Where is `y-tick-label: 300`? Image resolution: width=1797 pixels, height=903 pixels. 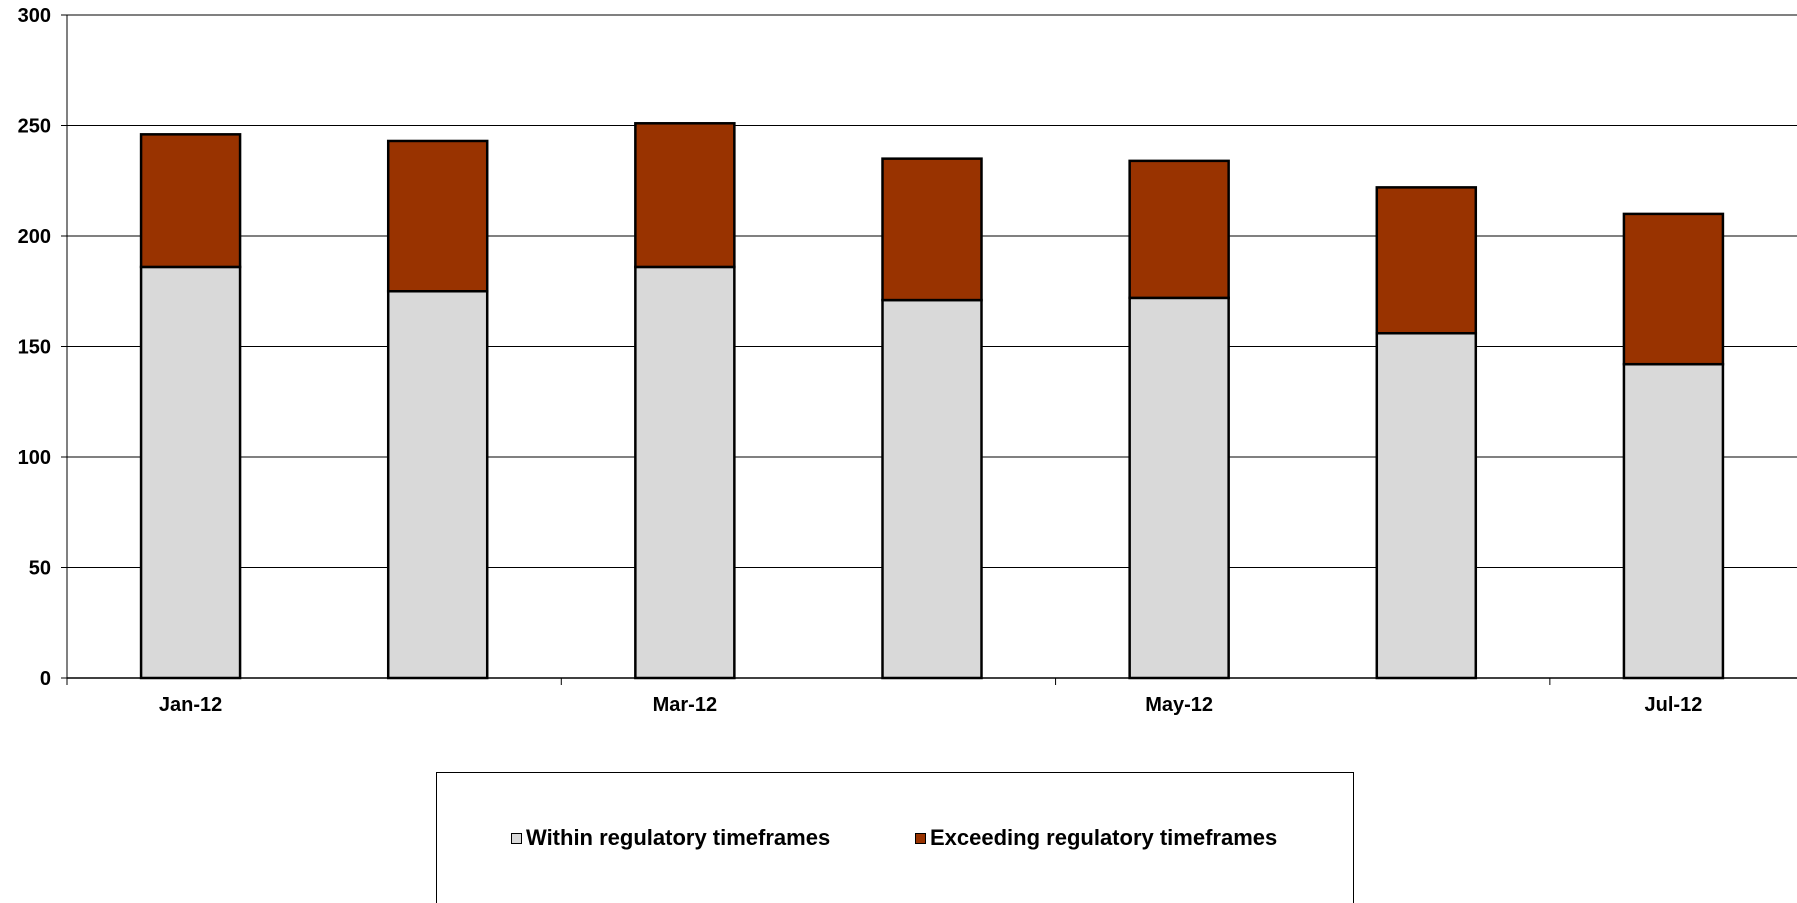
y-tick-label: 300 is located at coordinates (34, 16).